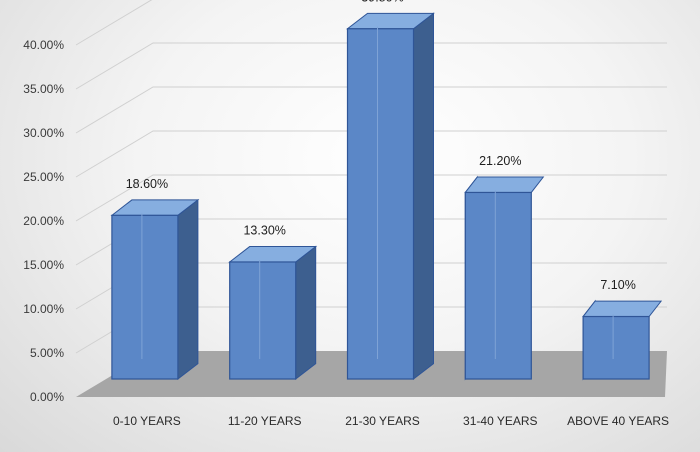 The height and width of the screenshot is (452, 700). Describe the element at coordinates (618, 421) in the screenshot. I see `x-tick-label: ABOVE 40 YEARS` at that location.